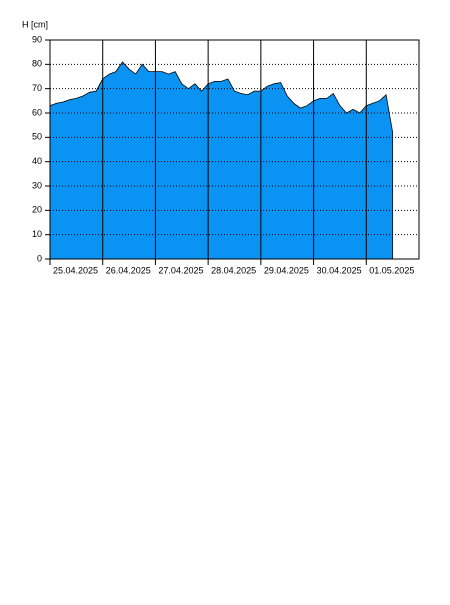 The image size is (450, 605). Describe the element at coordinates (128, 270) in the screenshot. I see `x-tick-label: 26.04.2025` at that location.